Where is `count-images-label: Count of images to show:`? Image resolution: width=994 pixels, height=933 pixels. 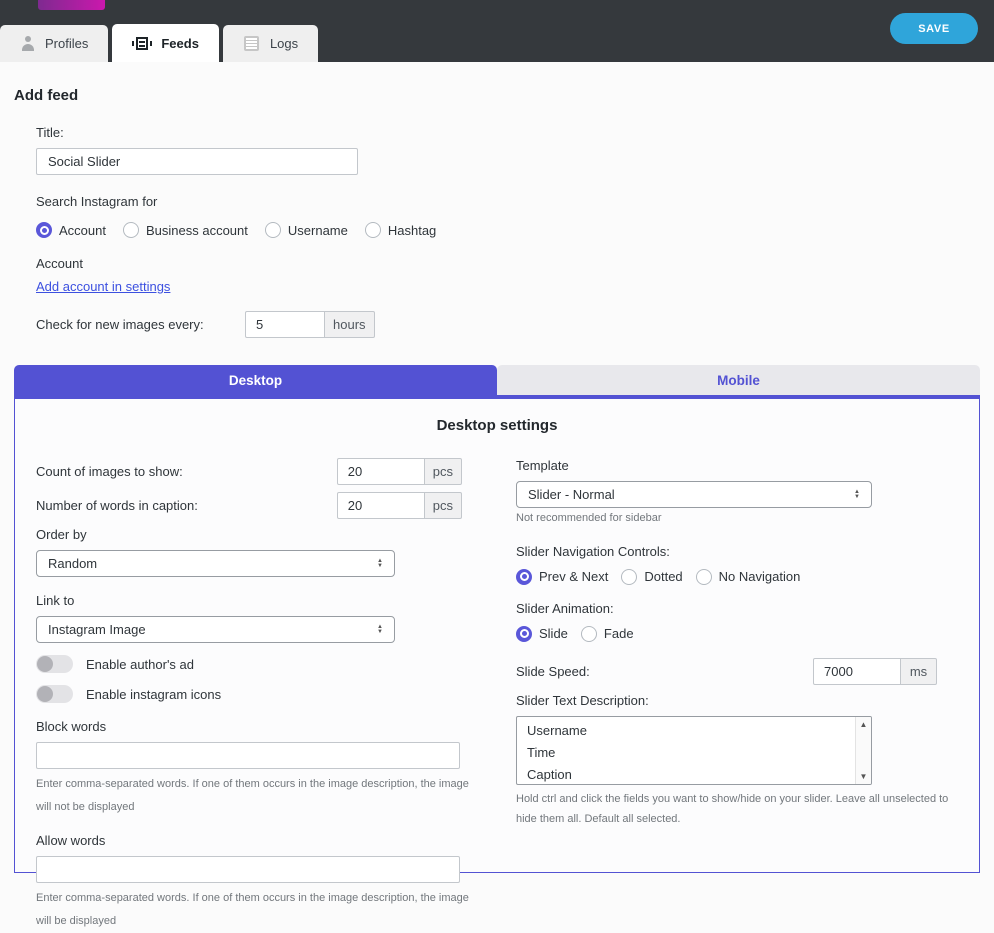 count-images-label: Count of images to show: is located at coordinates (109, 471).